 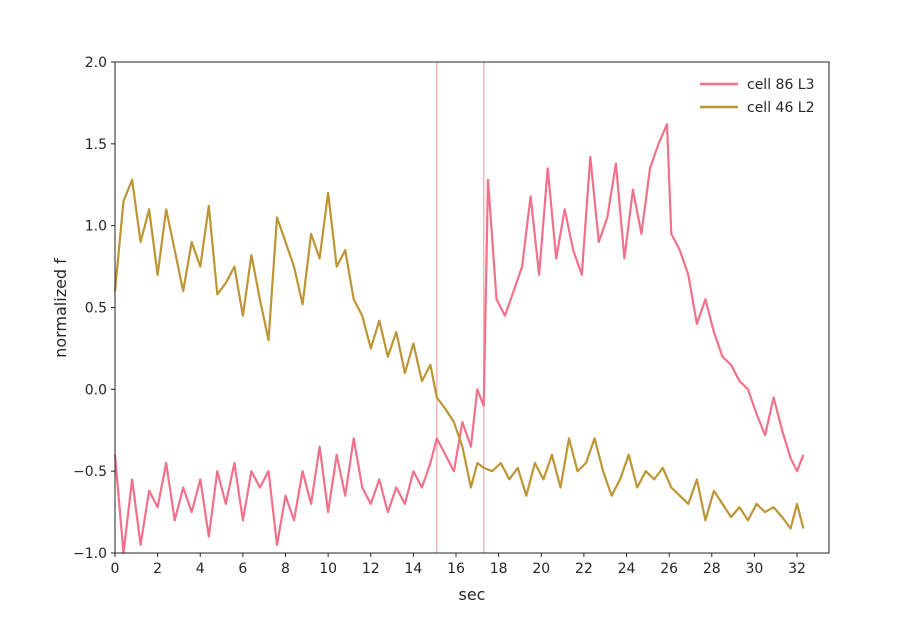 What do you see at coordinates (456, 569) in the screenshot?
I see `x-tick-label: 16` at bounding box center [456, 569].